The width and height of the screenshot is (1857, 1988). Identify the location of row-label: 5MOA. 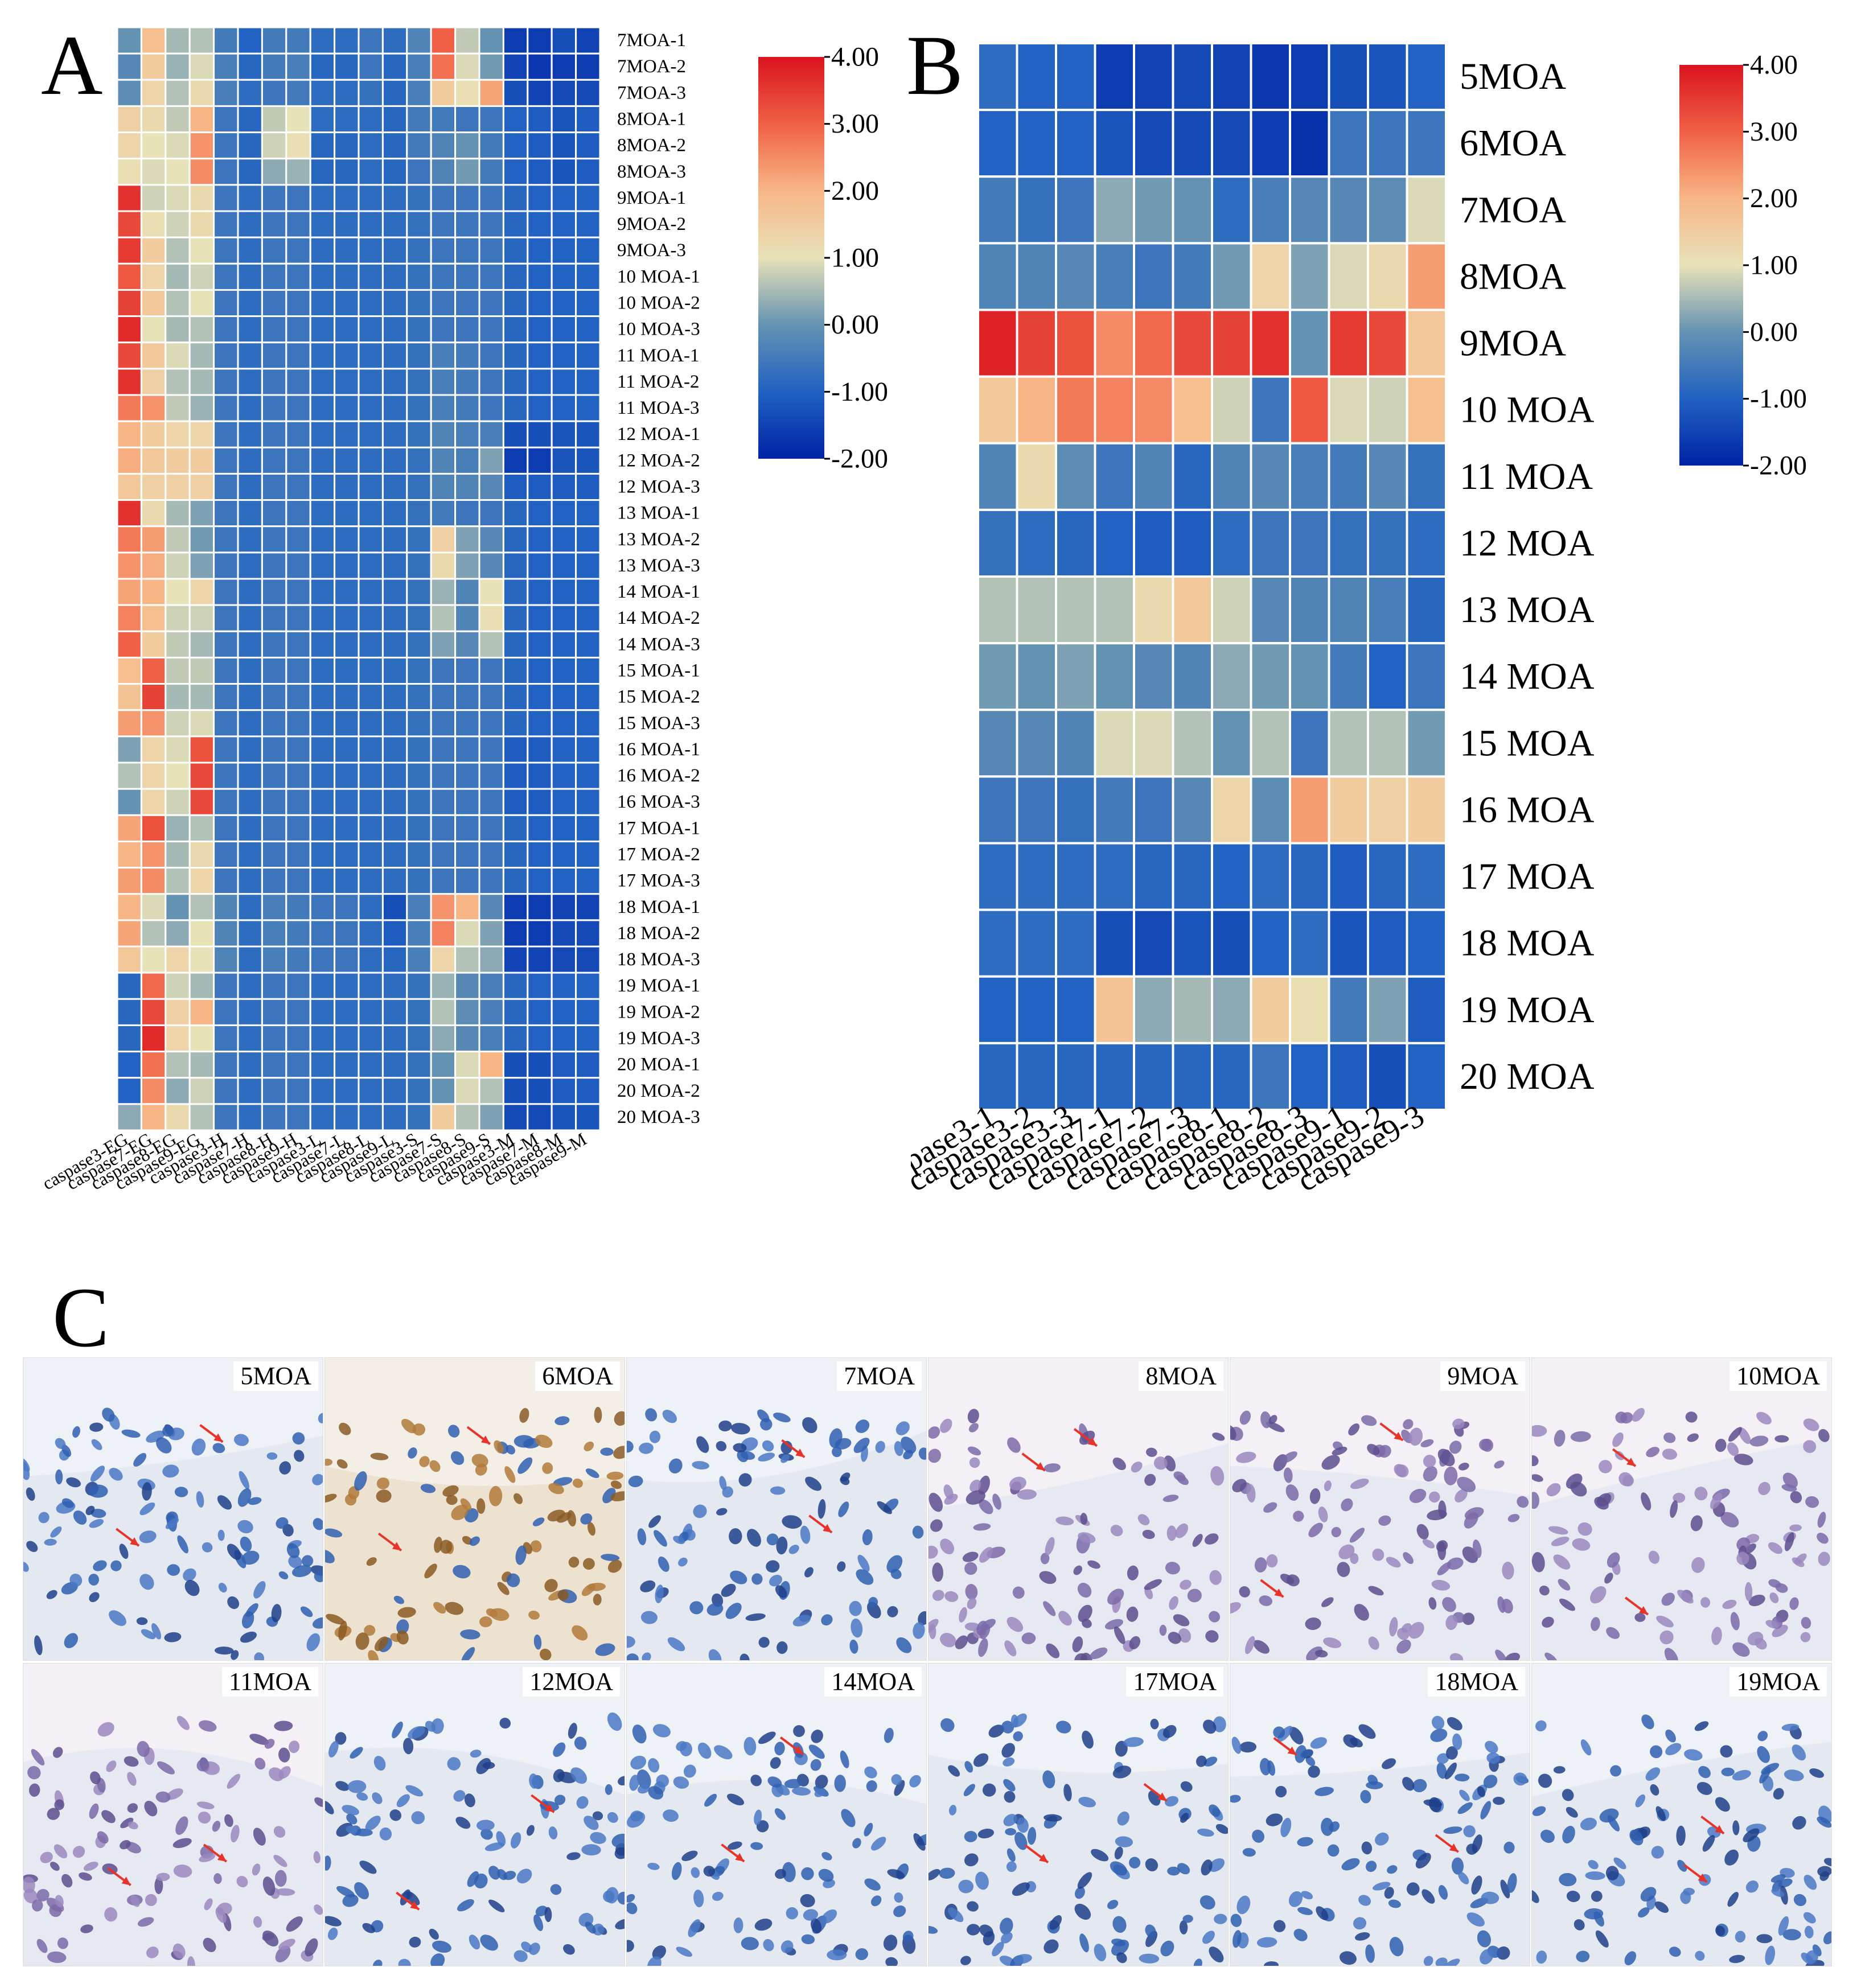
(1513, 77).